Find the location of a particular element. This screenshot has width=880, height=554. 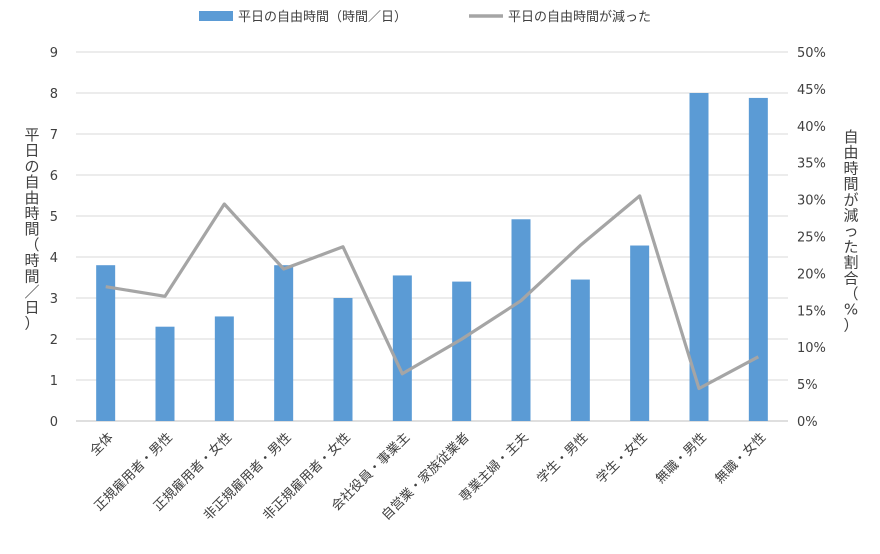

legend-swatch-bar is located at coordinates (216, 16).